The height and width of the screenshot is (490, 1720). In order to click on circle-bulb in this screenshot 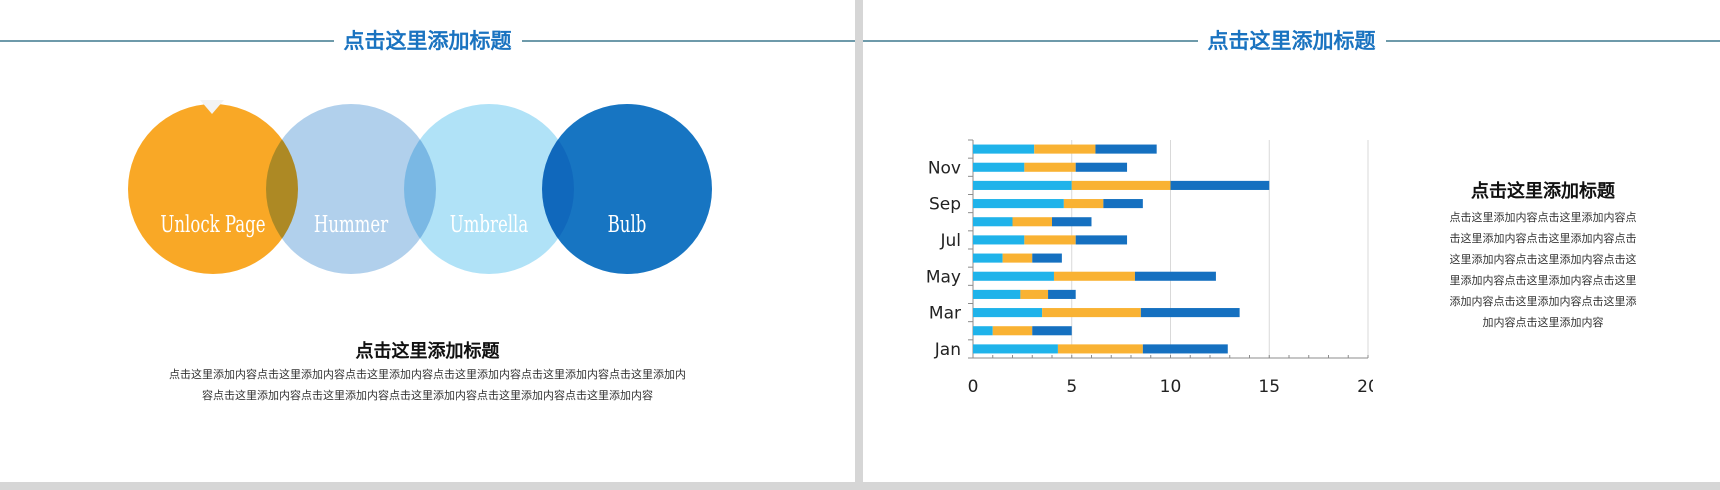, I will do `click(627, 189)`.